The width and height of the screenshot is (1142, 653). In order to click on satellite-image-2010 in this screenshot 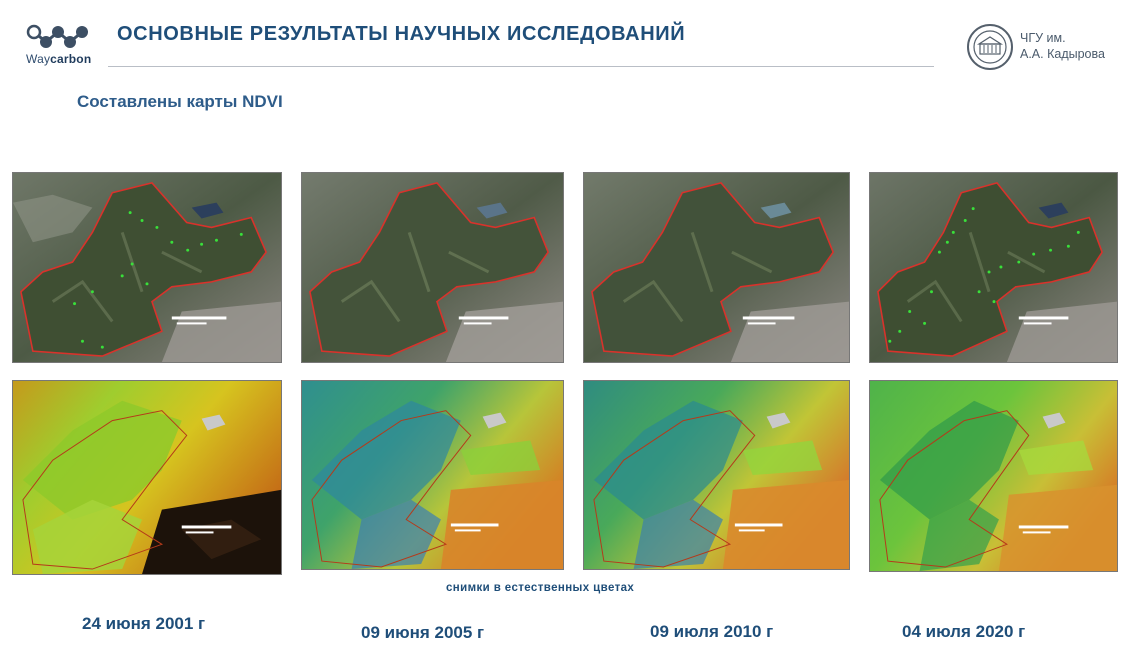, I will do `click(716, 267)`.